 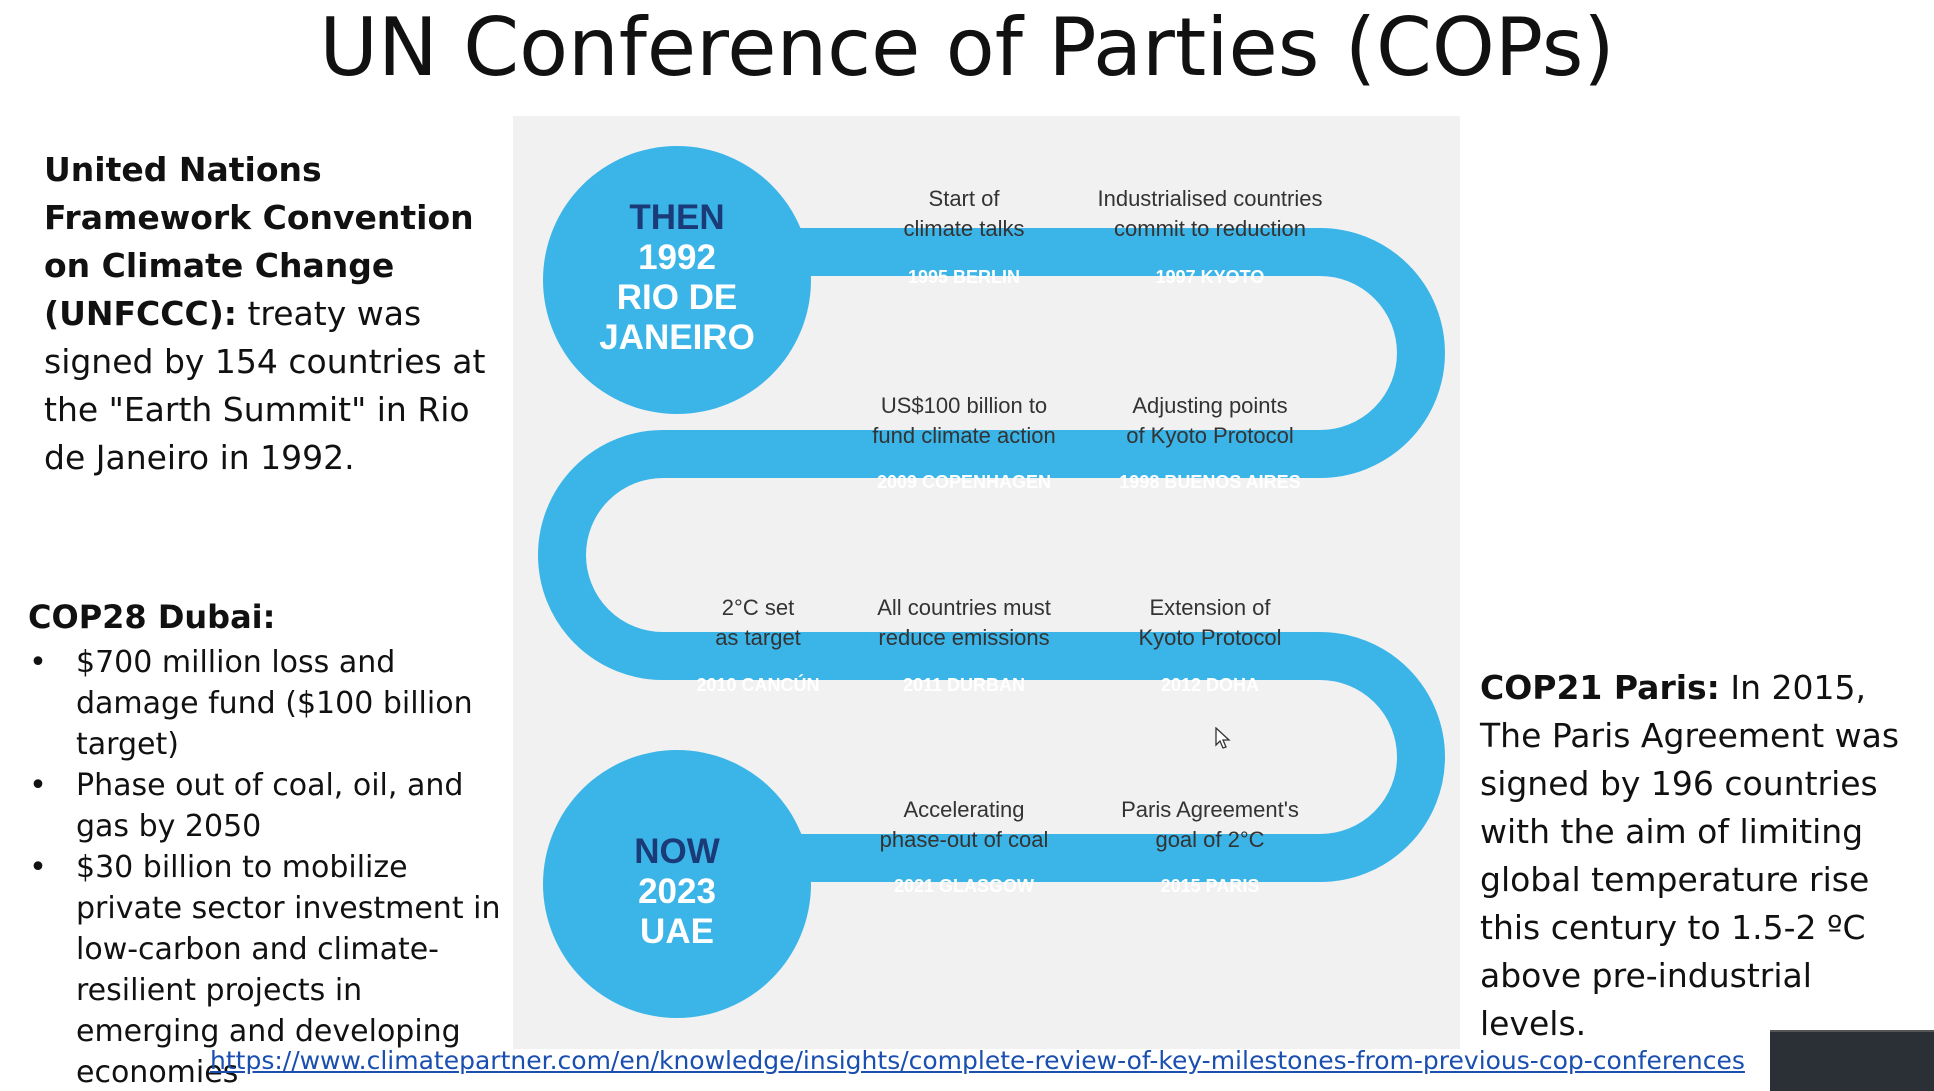 I want to click on now-place: UAE, so click(x=677, y=931).